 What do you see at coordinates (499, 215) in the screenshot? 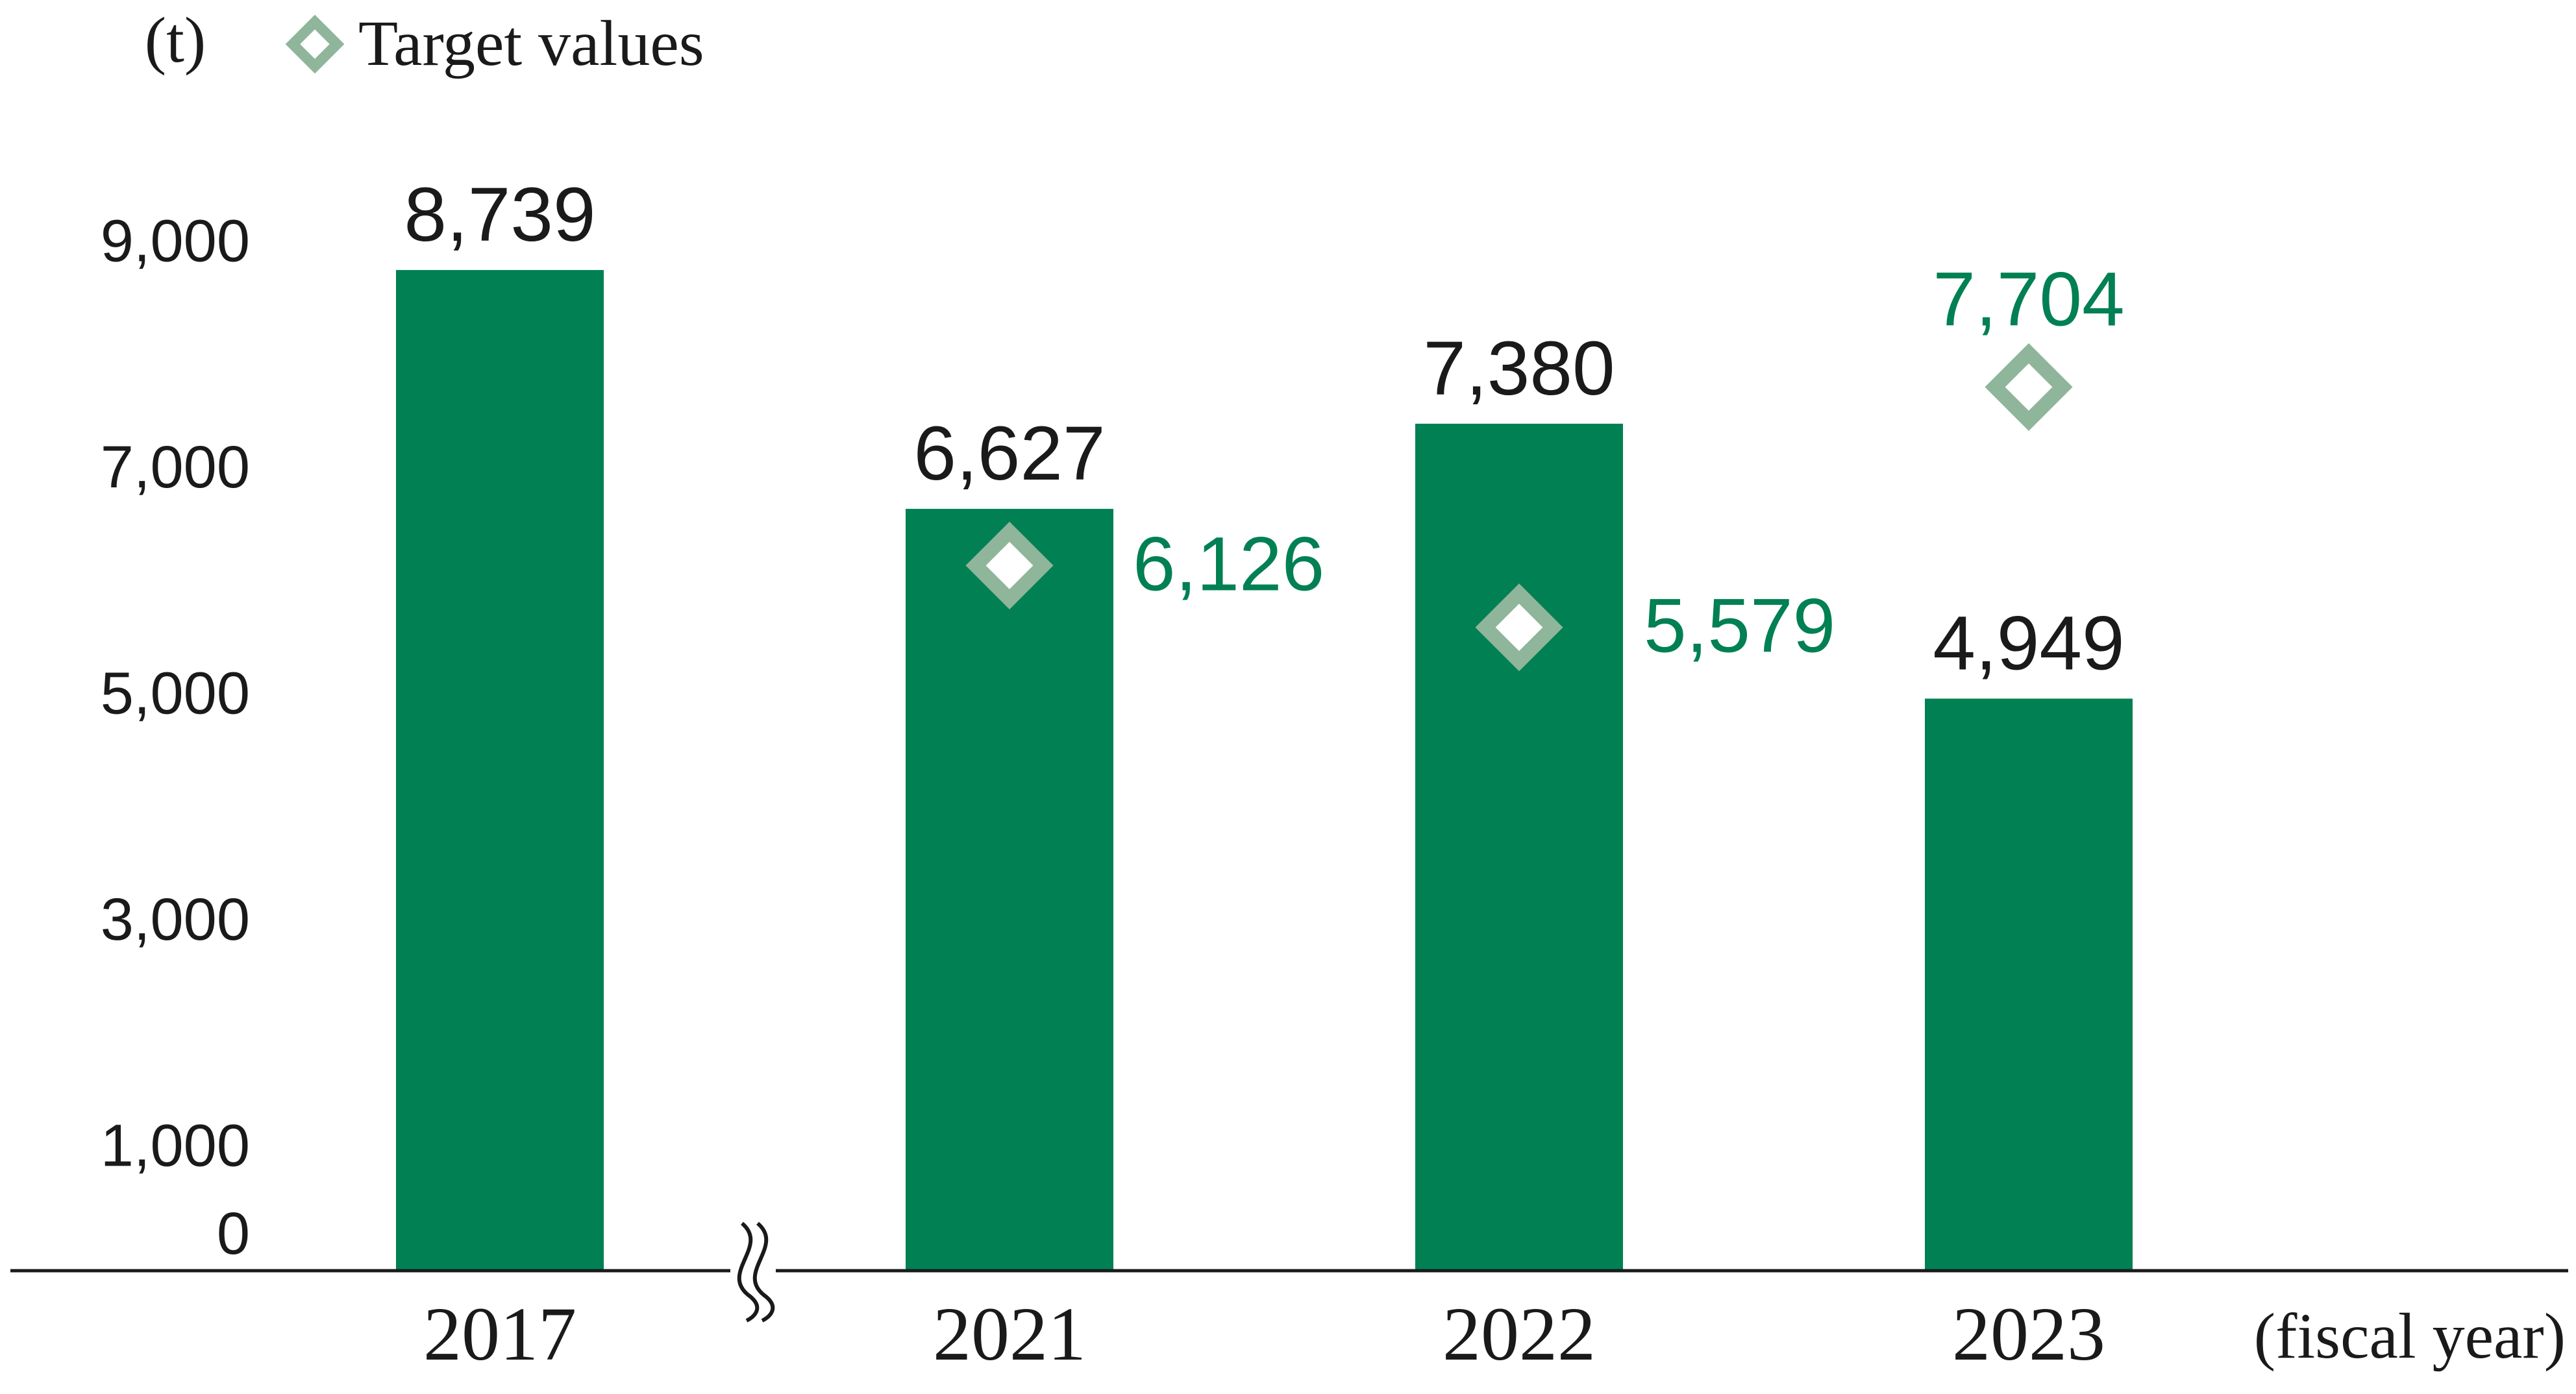
I see `value-label-2017: 8,739` at bounding box center [499, 215].